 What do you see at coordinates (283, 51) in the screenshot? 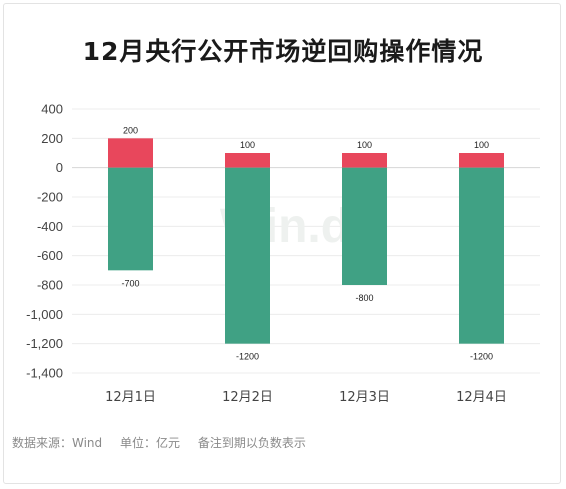
I see `chart-title: 12月央行公开市场逆回购操作情况` at bounding box center [283, 51].